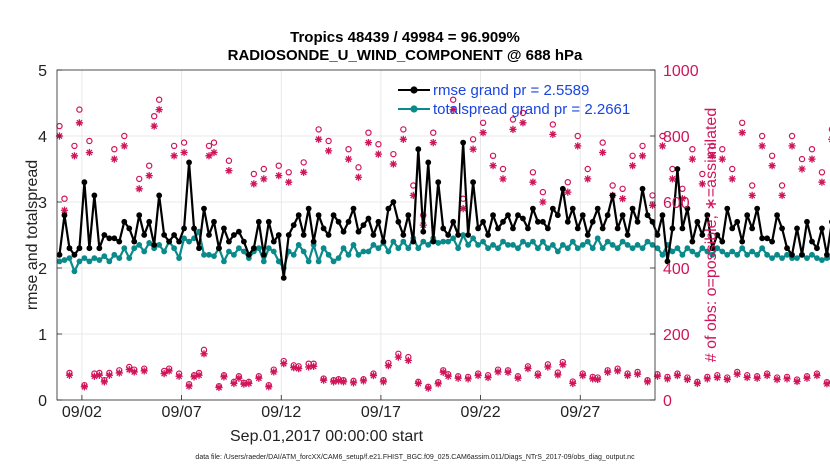 The image size is (830, 470). I want to click on x-tick-label: 09/22, so click(481, 412).